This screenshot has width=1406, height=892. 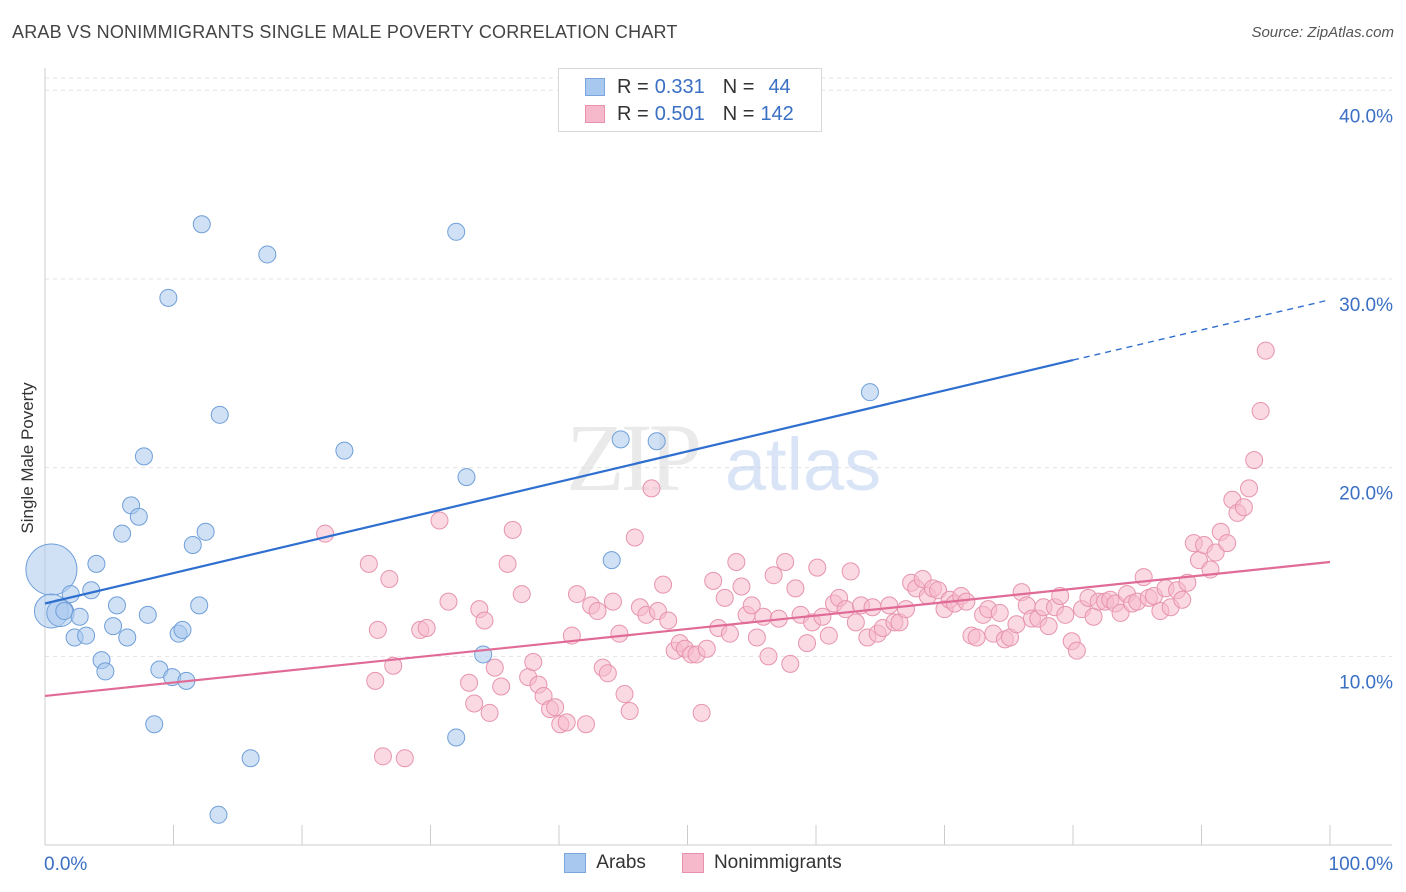 I want to click on legend-swatch-nonimmigrants, so click(x=692, y=863).